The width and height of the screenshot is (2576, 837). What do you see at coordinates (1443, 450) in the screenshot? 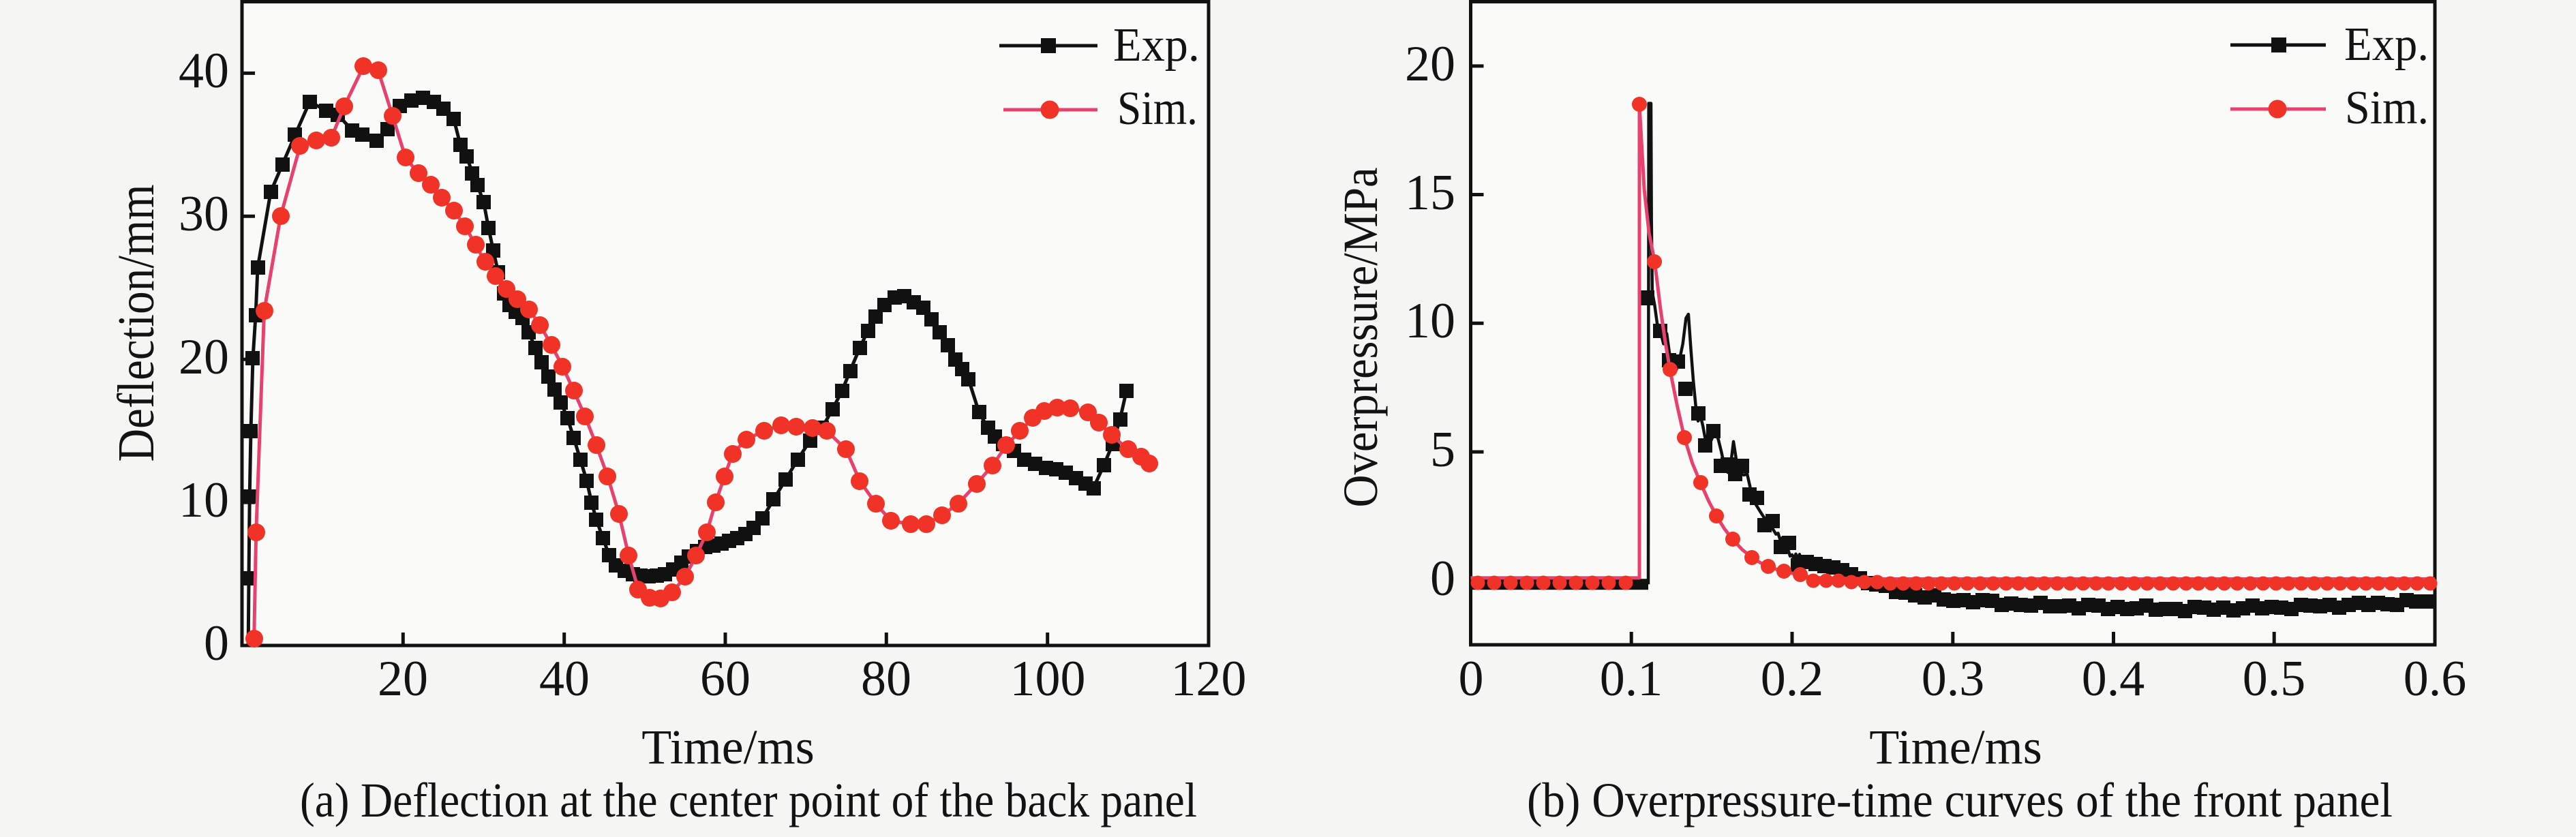
I see `svg-text: 5` at bounding box center [1443, 450].